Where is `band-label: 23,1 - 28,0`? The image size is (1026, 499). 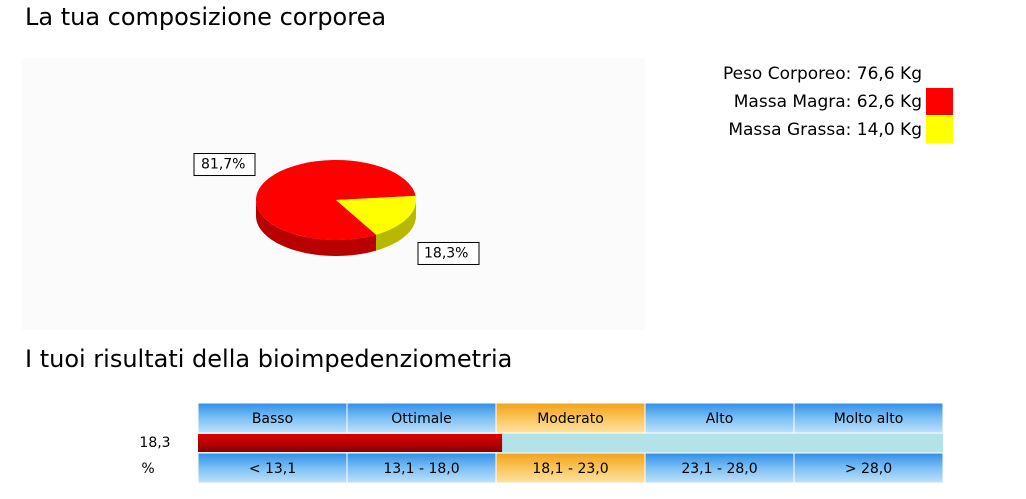 band-label: 23,1 - 28,0 is located at coordinates (719, 469).